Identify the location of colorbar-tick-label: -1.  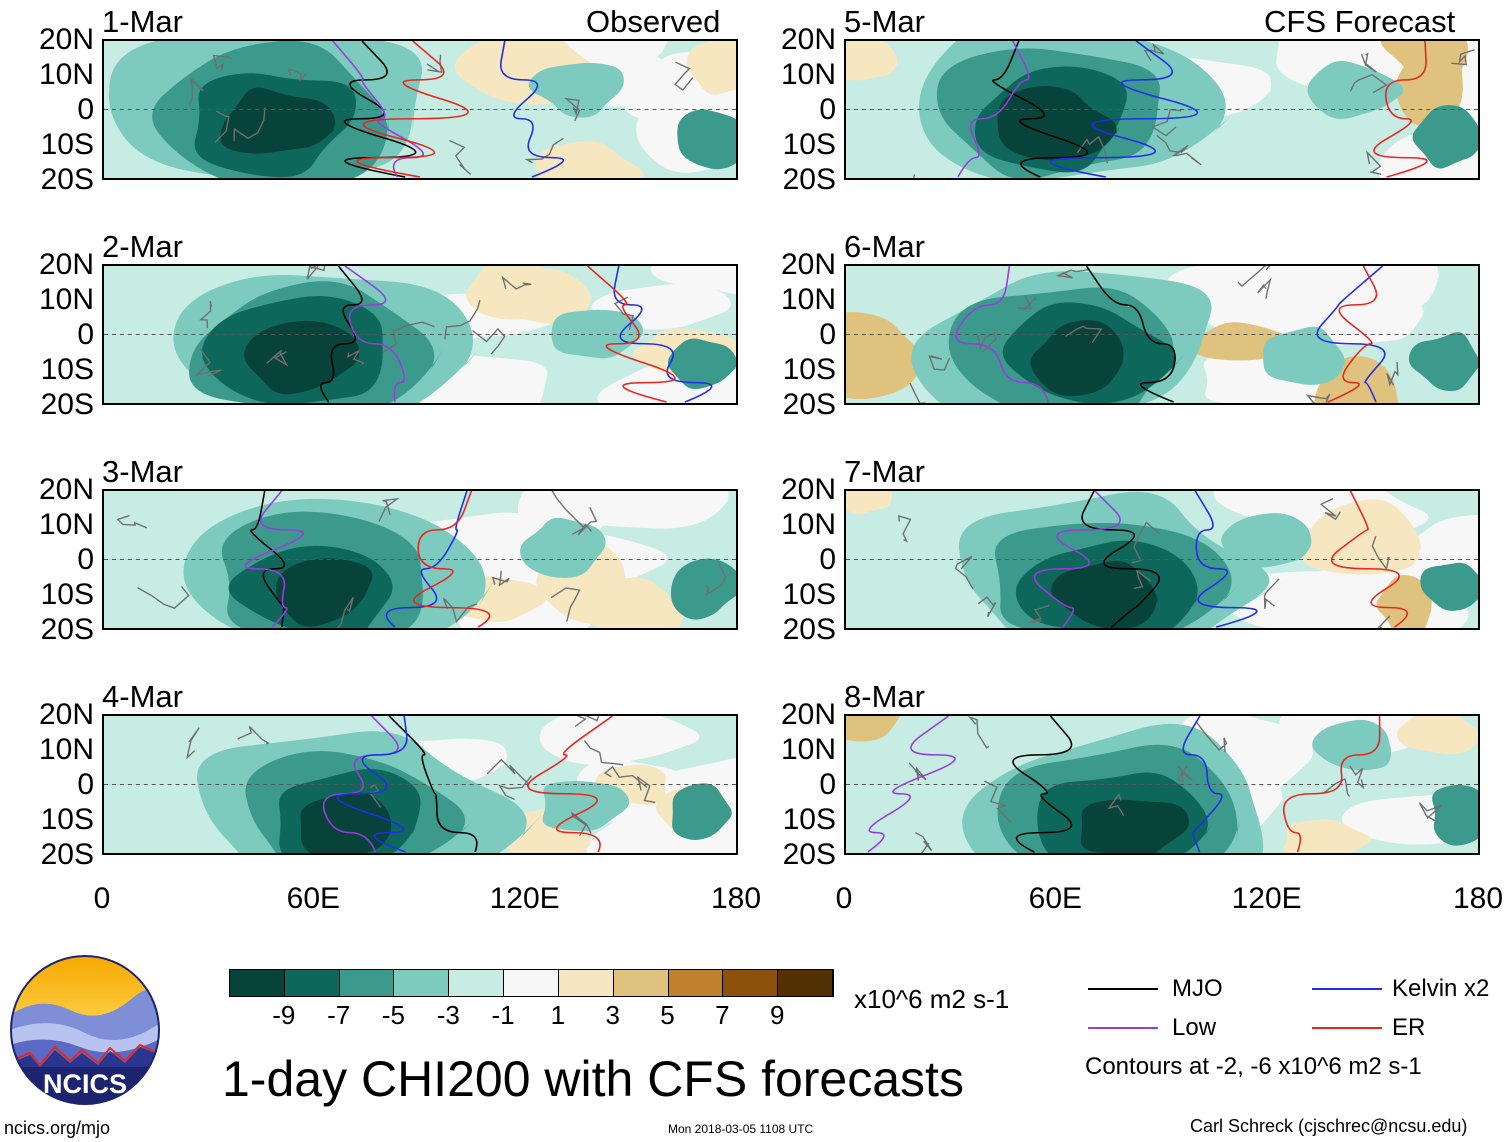
(503, 1015).